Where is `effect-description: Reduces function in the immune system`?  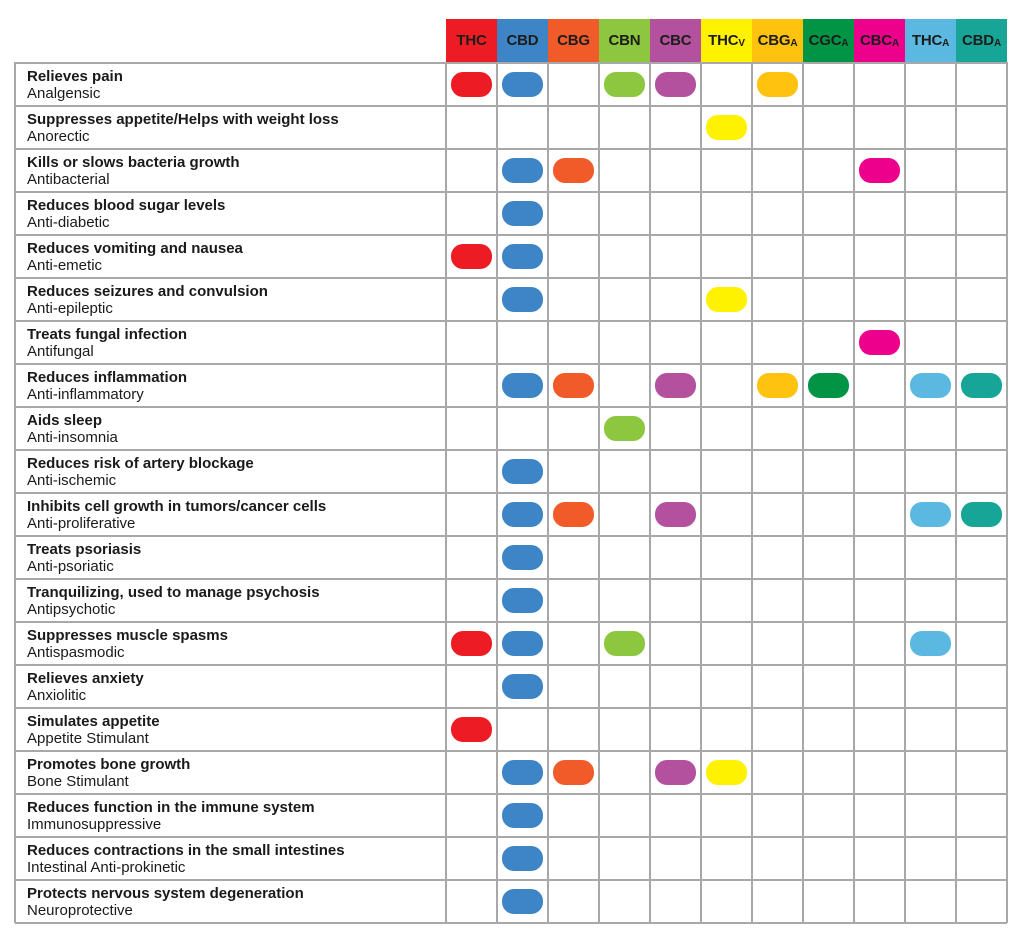 effect-description: Reduces function in the immune system is located at coordinates (171, 807).